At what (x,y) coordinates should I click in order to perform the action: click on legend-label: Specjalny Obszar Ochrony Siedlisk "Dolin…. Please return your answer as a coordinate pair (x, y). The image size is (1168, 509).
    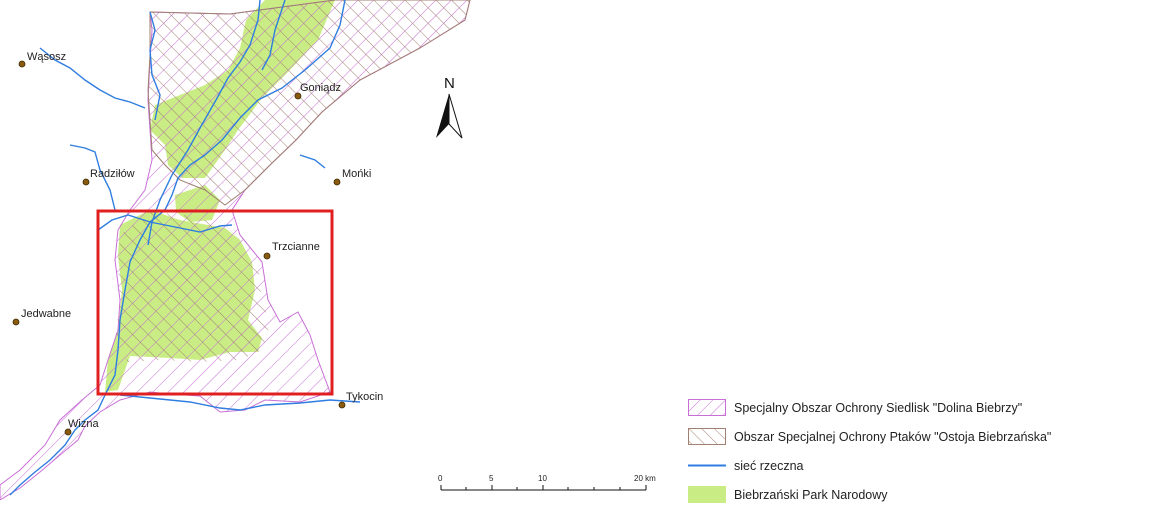
    Looking at the image, I should click on (878, 407).